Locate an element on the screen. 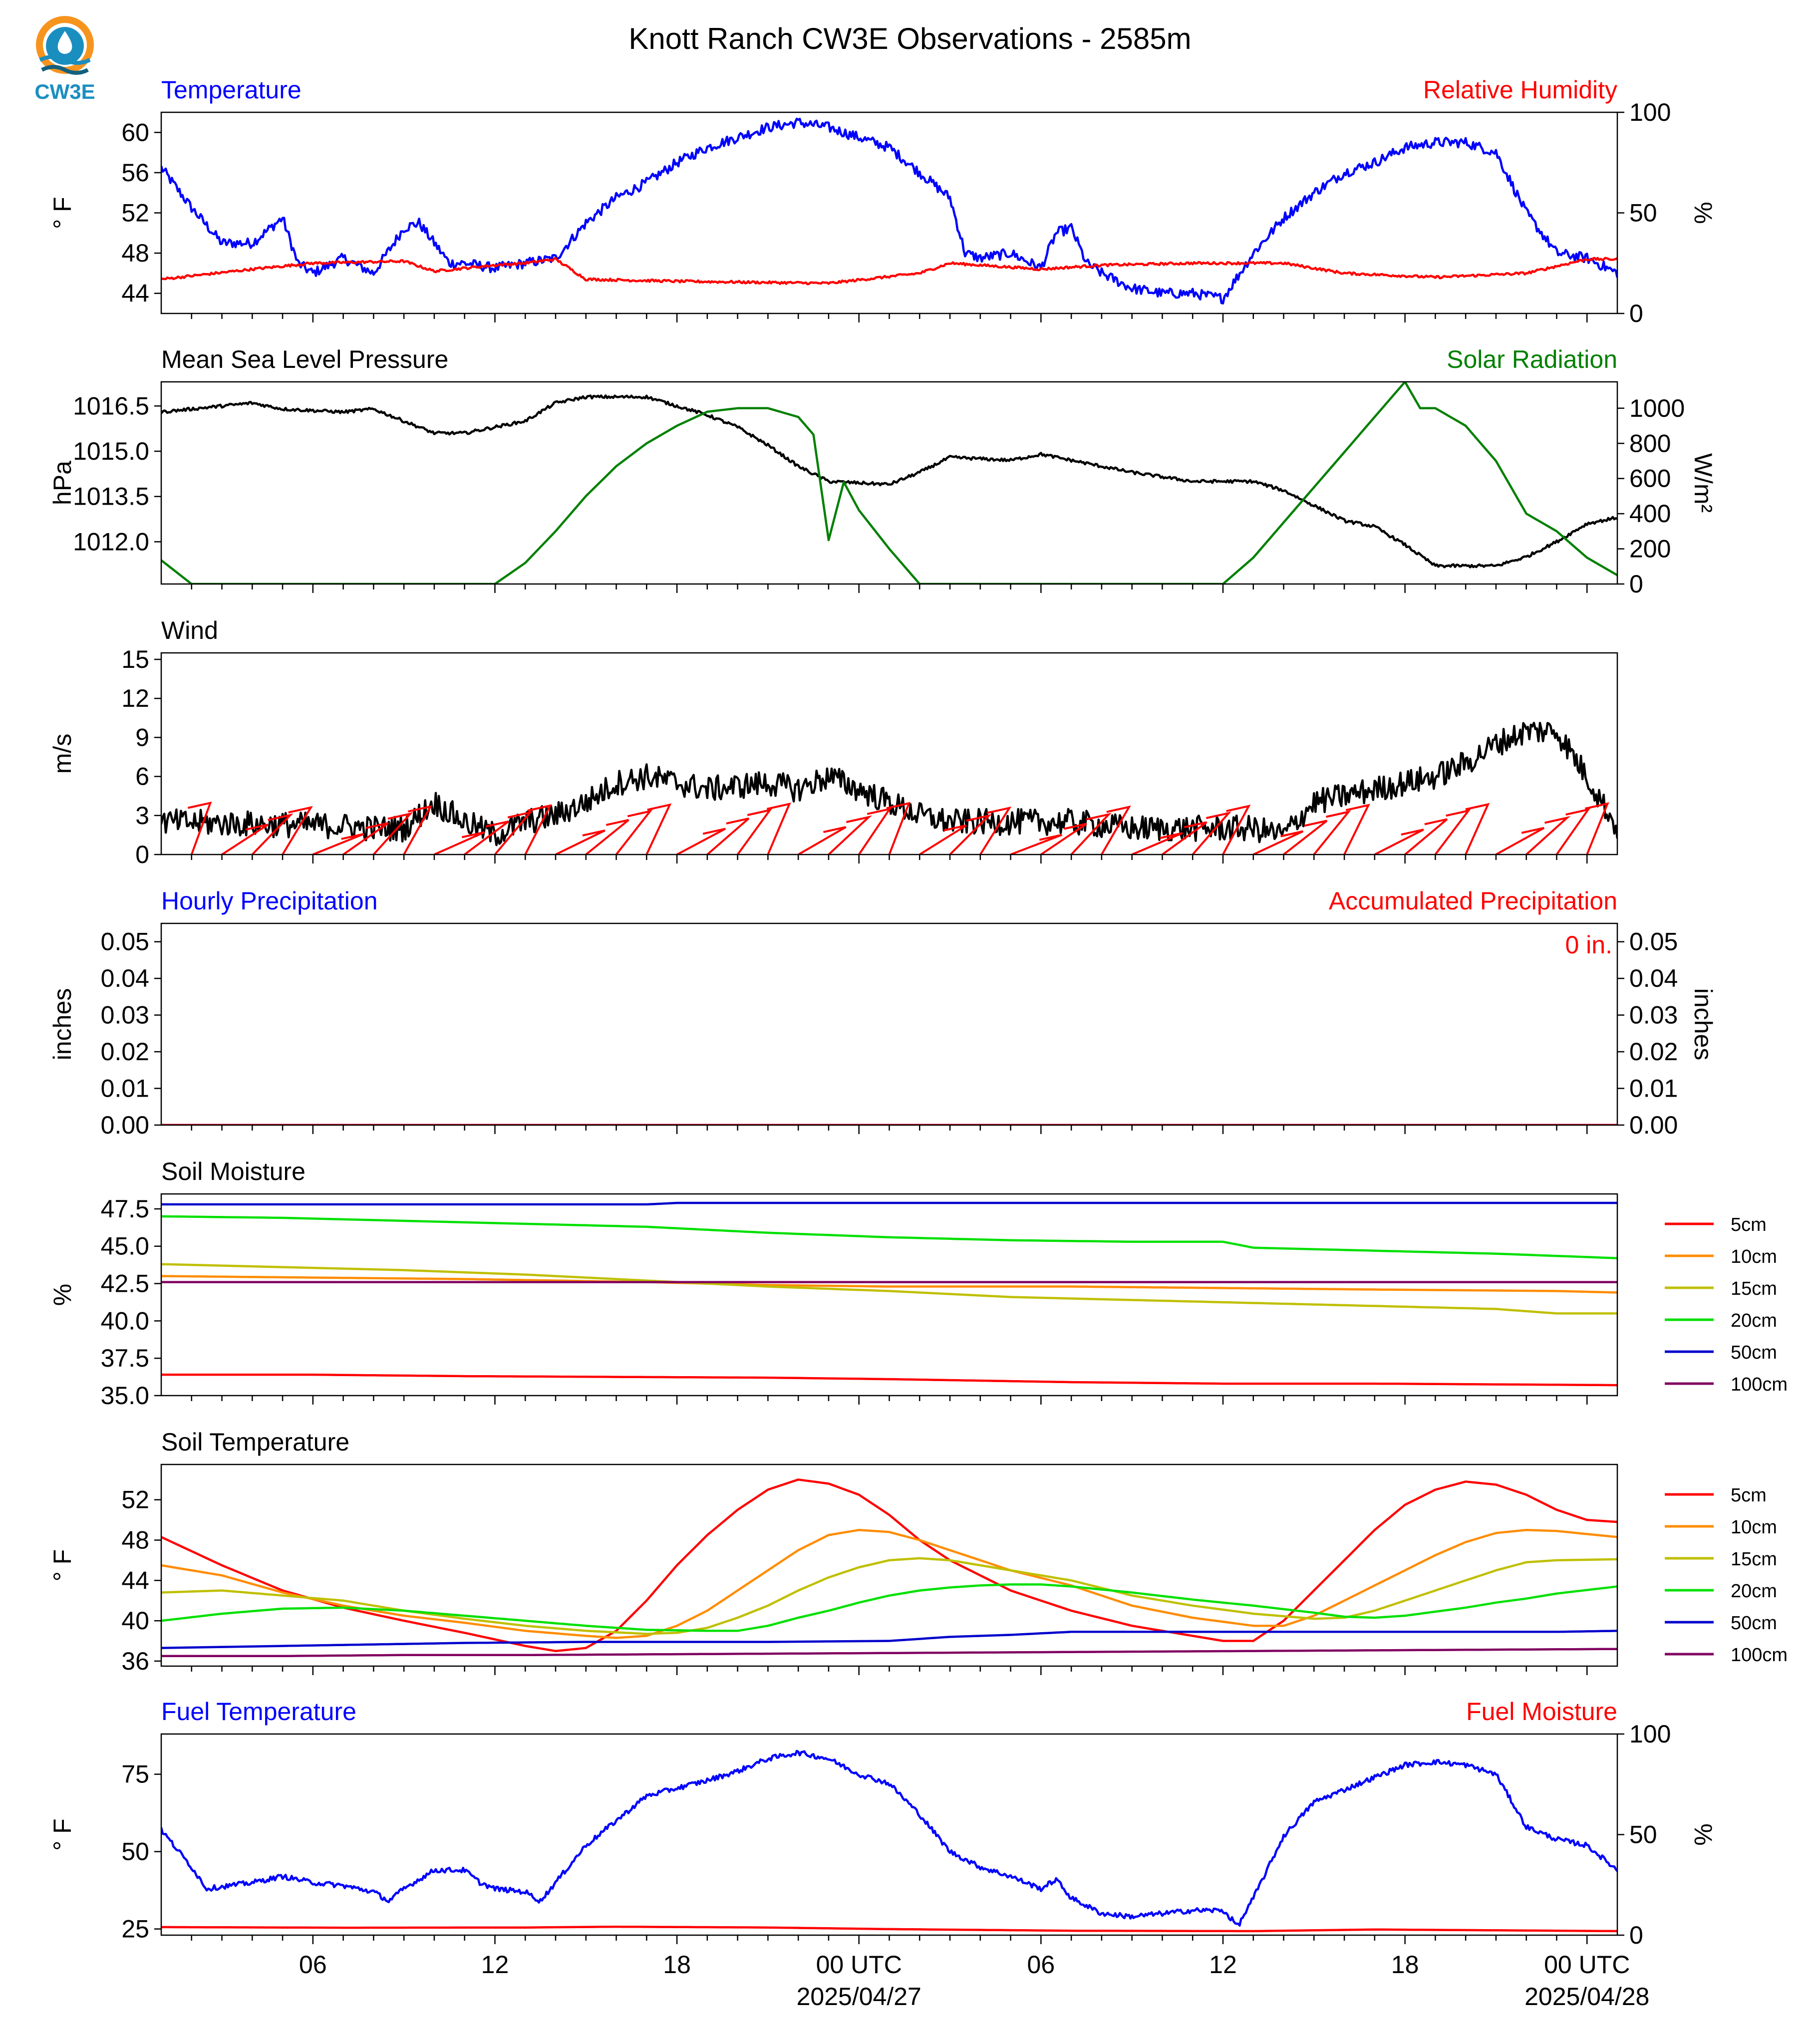 This screenshot has width=1820, height=2028. y-tick-label: 50 is located at coordinates (135, 1852).